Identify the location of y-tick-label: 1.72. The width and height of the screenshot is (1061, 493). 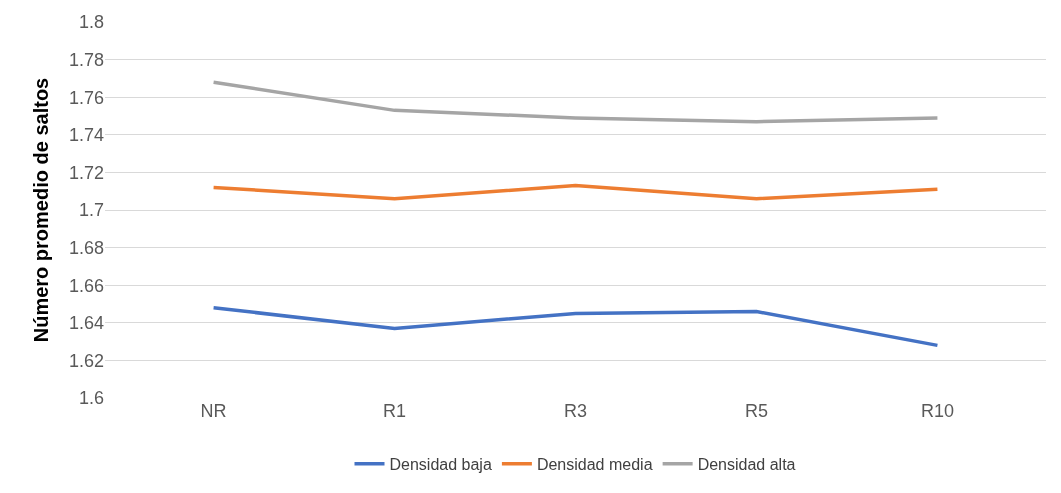
(86, 172).